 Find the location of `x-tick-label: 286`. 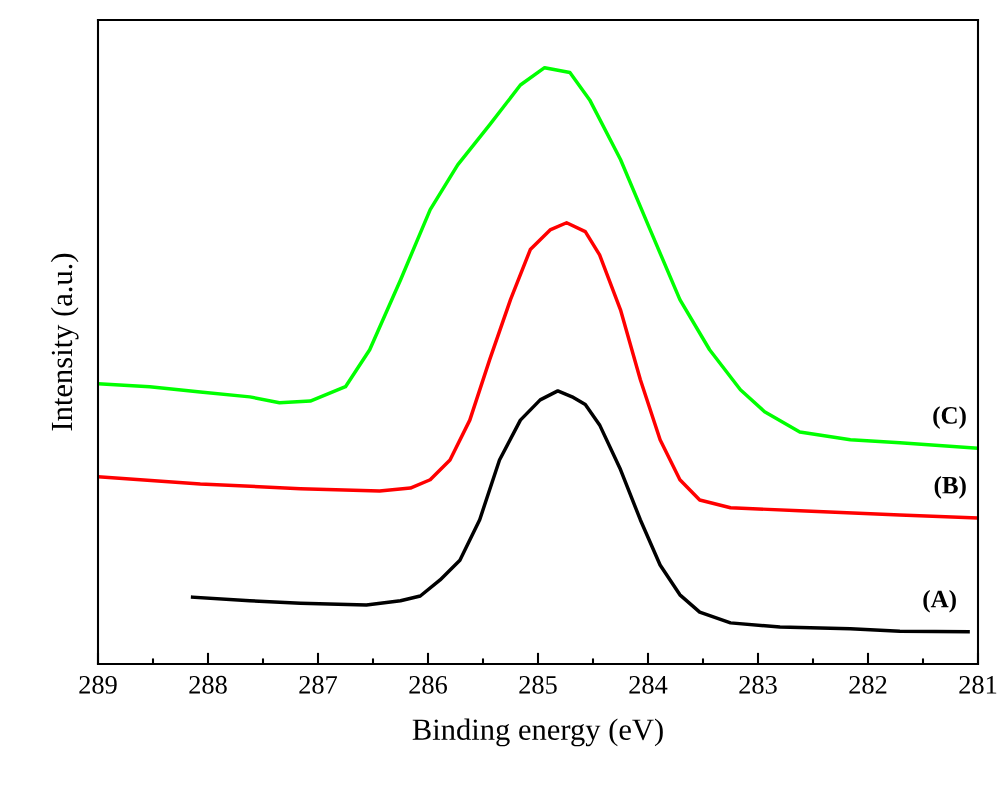

x-tick-label: 286 is located at coordinates (428, 684).